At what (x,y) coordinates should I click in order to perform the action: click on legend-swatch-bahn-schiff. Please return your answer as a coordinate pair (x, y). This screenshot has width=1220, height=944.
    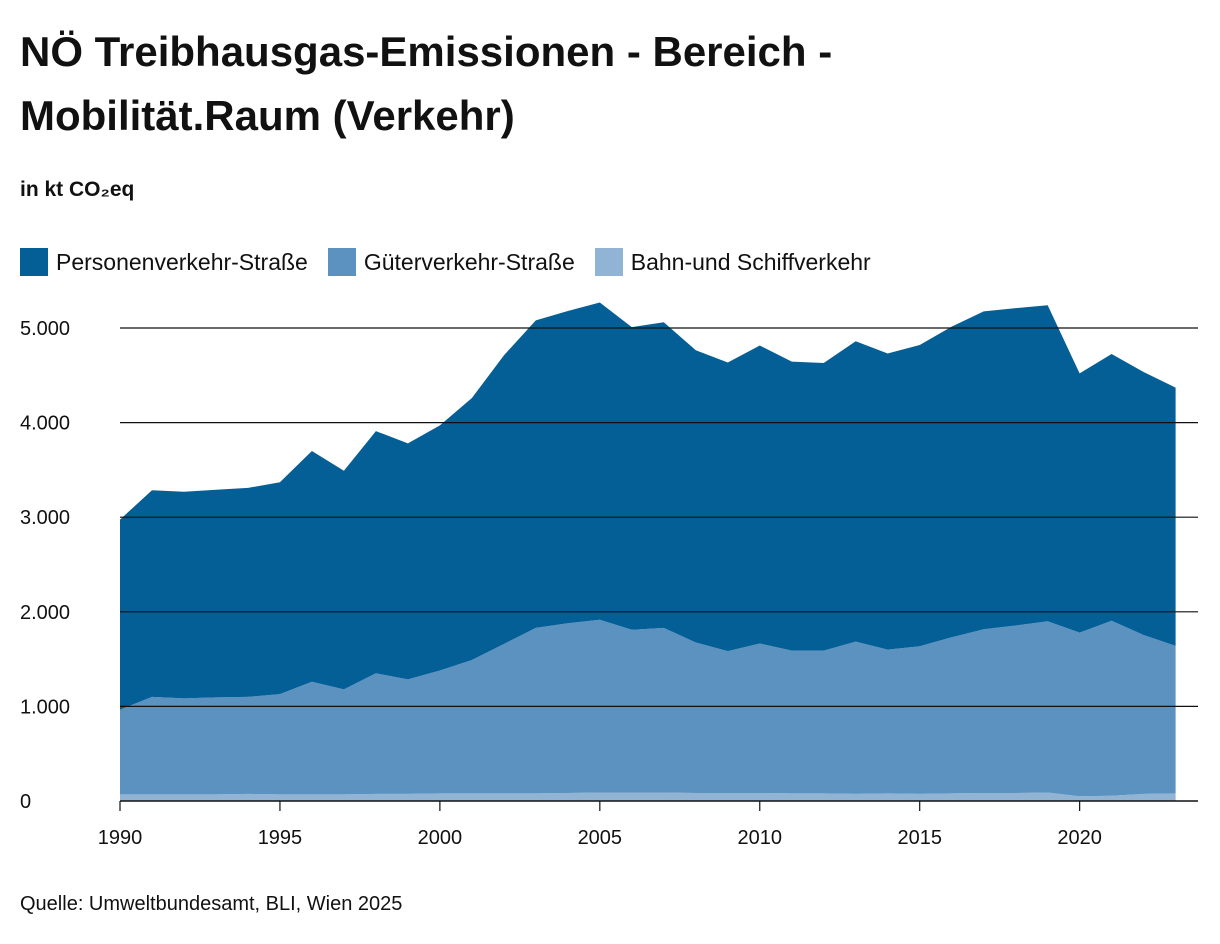
    Looking at the image, I should click on (608, 262).